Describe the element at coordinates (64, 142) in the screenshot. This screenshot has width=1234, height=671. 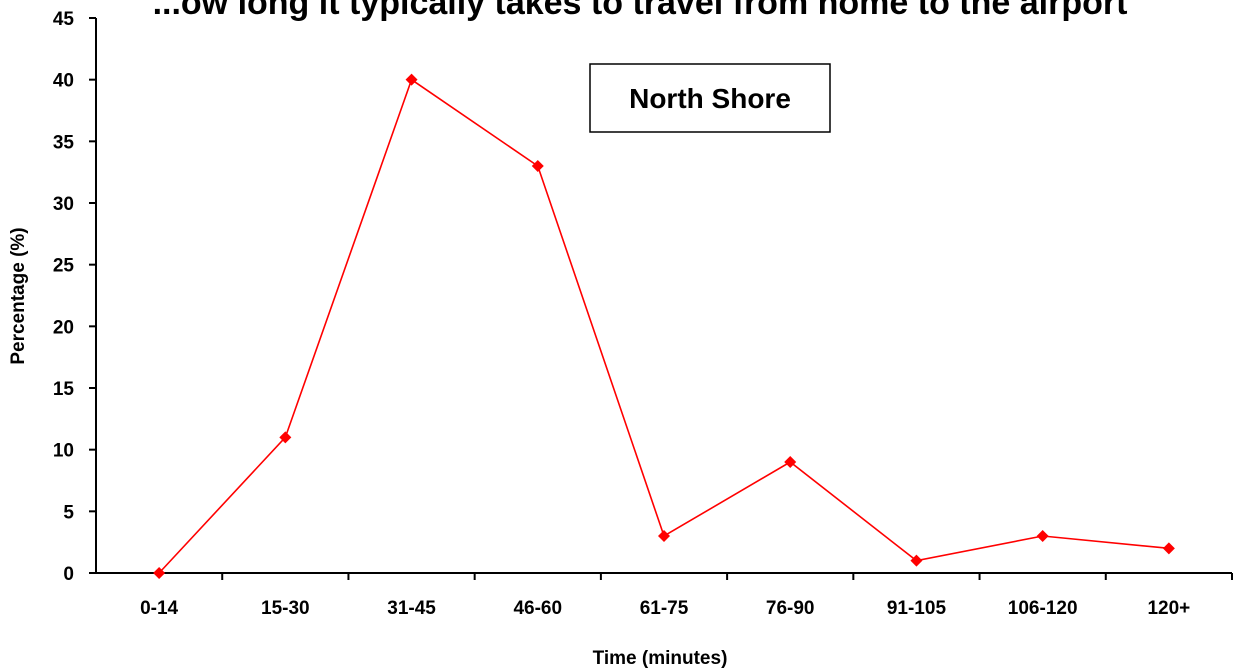
I see `y-tick-label: 35` at that location.